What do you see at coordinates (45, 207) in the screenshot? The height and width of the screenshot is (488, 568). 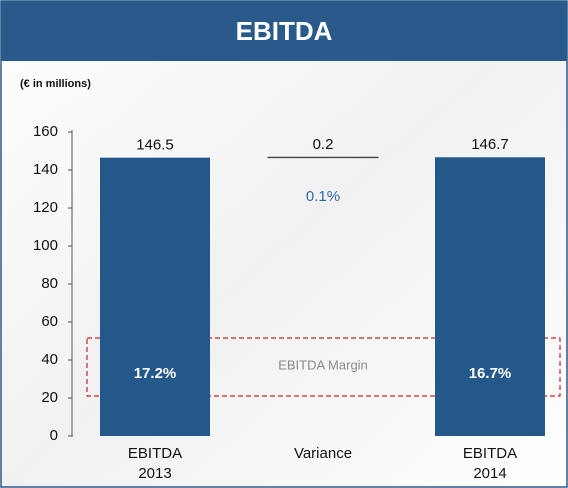 I see `y-tick-label: 120` at bounding box center [45, 207].